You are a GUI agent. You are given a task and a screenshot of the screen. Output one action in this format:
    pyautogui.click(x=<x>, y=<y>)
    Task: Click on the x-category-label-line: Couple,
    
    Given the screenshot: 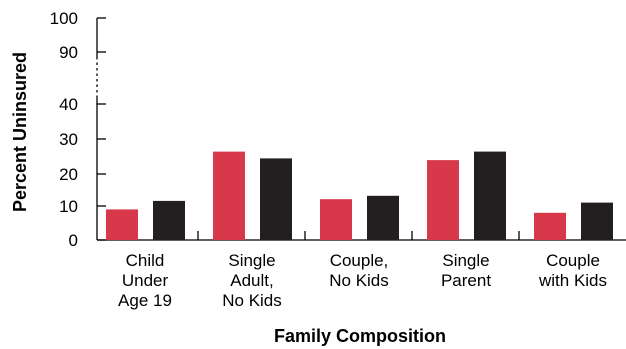 What is the action you would take?
    pyautogui.click(x=359, y=260)
    